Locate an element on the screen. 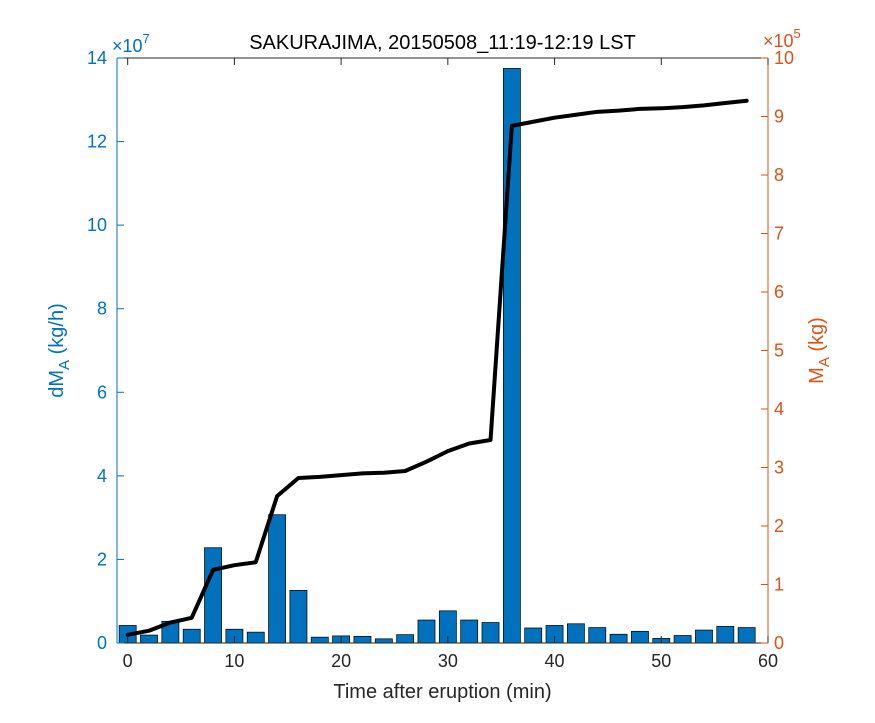 This screenshot has height=723, width=875. x-tick-label: 10 is located at coordinates (234, 661).